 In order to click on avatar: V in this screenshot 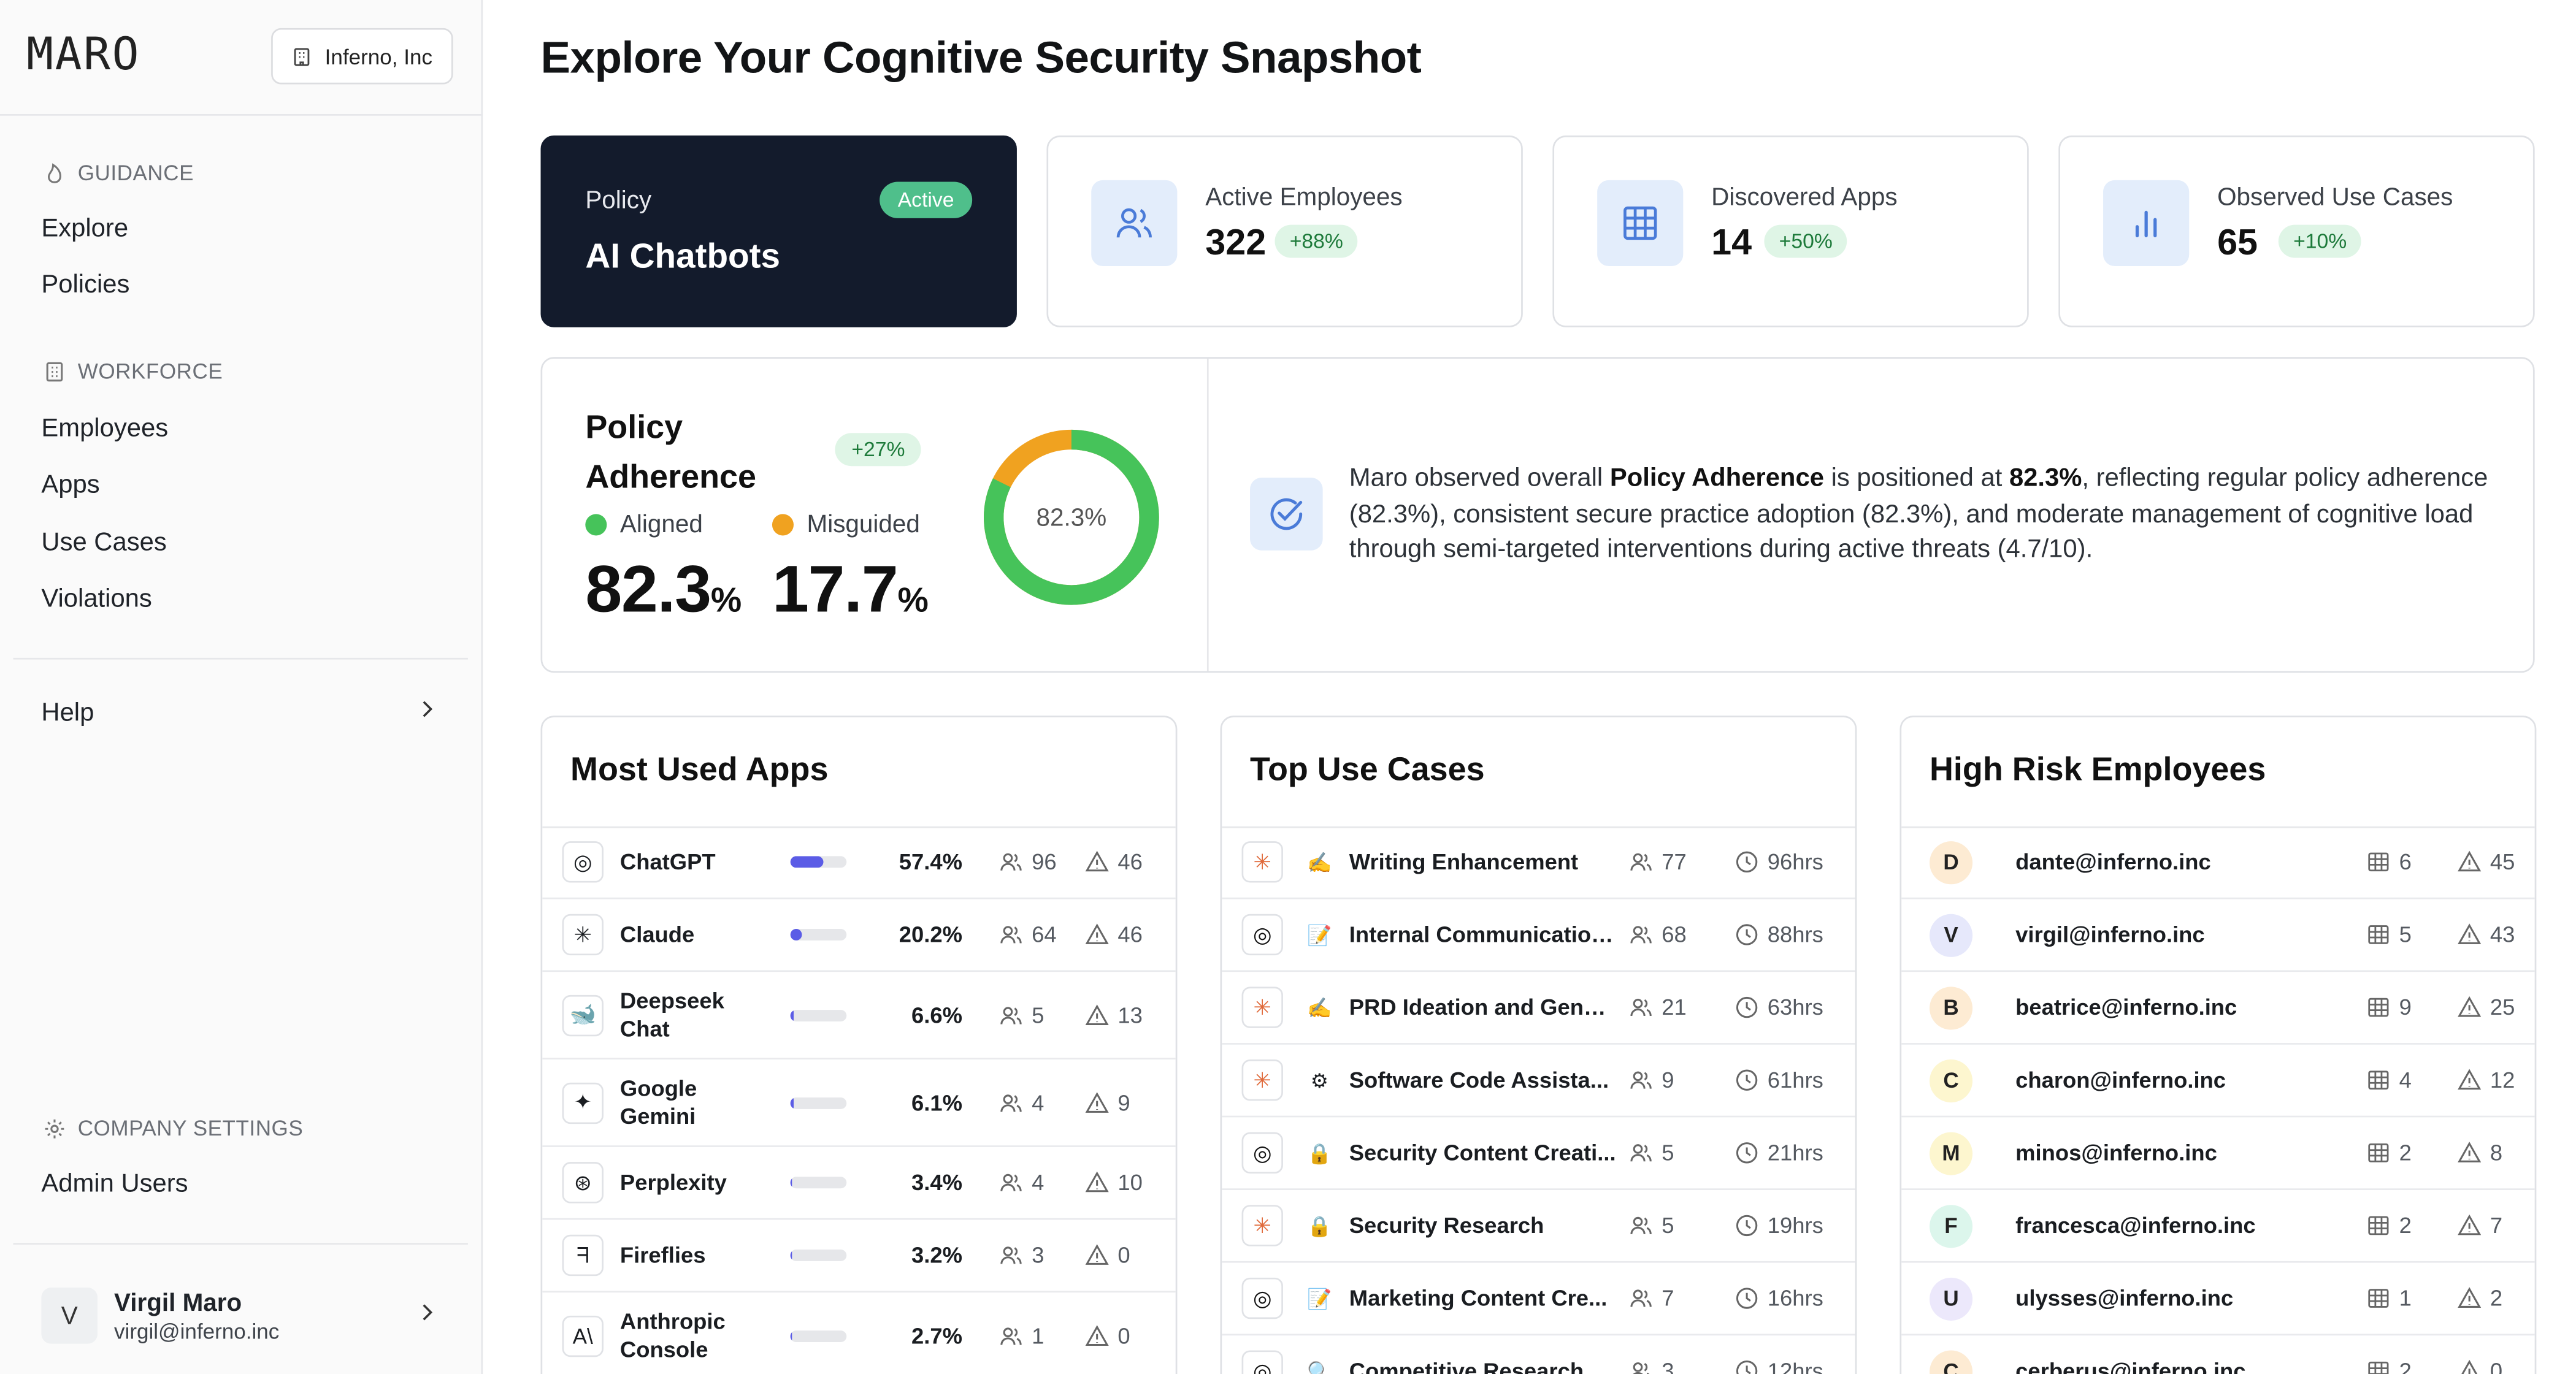, I will do `click(1951, 934)`.